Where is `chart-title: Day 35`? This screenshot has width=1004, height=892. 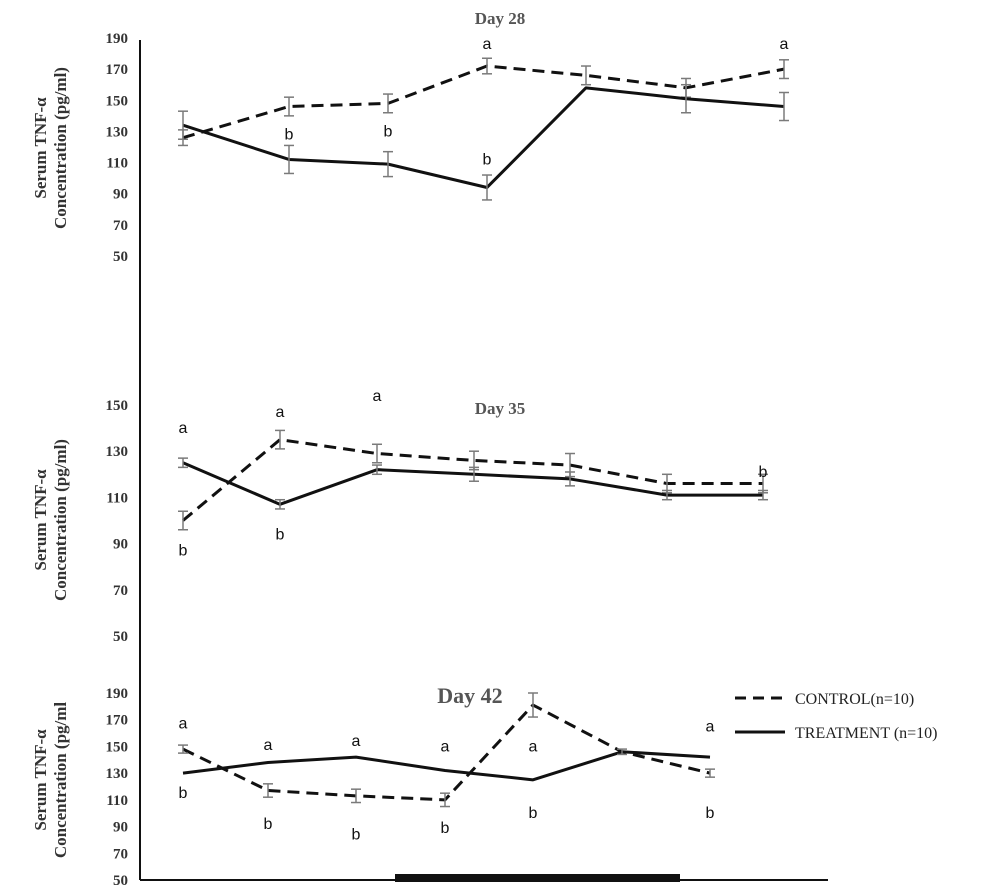
chart-title: Day 35 is located at coordinates (500, 408).